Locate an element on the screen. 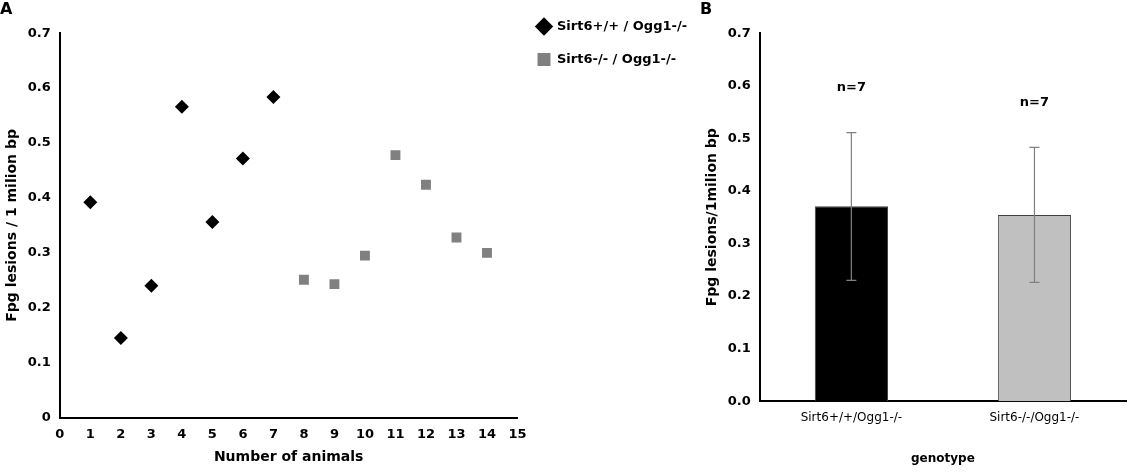 This screenshot has width=1136, height=473. x-tick-label: 14 is located at coordinates (487, 433).